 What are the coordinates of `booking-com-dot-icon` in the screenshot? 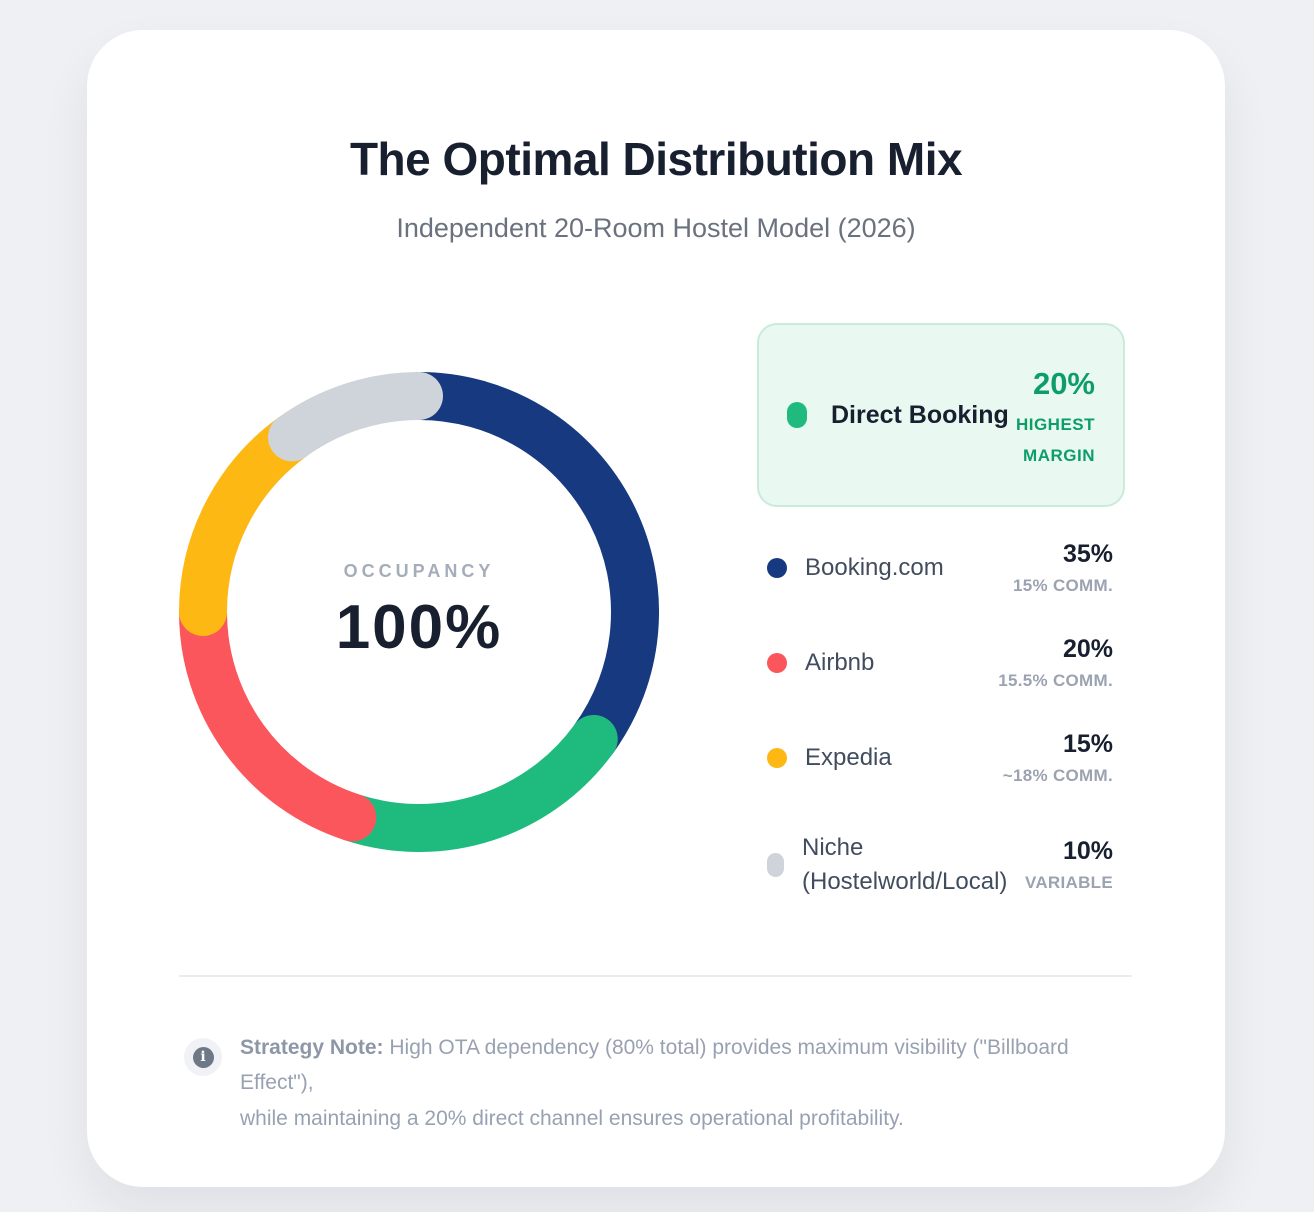 It's located at (777, 568).